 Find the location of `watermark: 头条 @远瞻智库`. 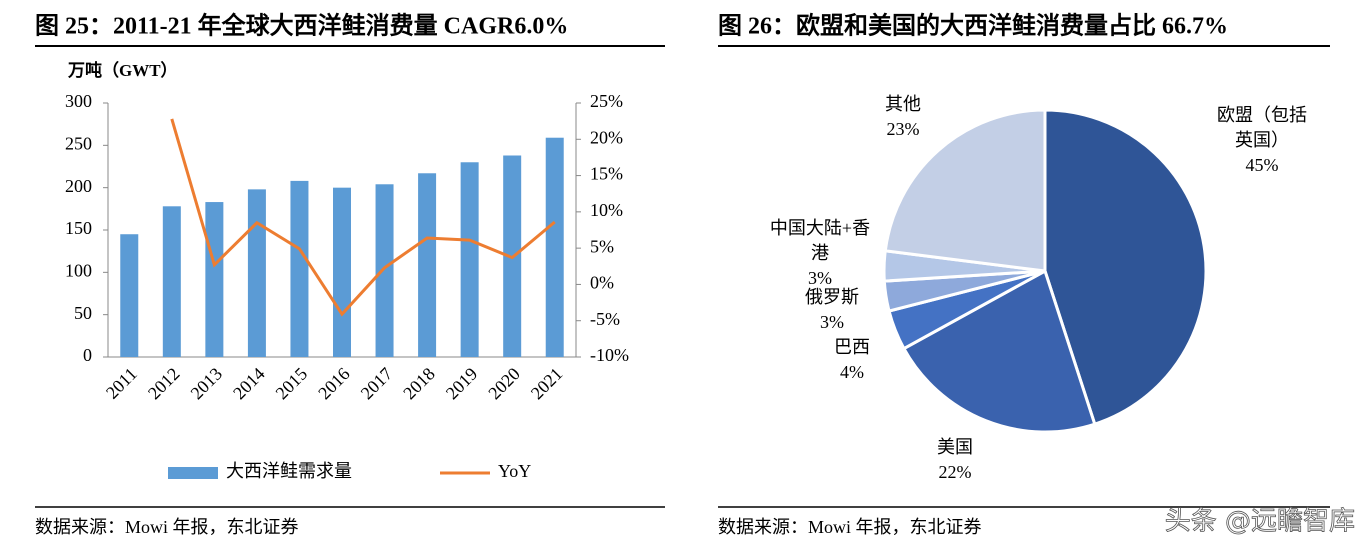

watermark: 头条 @远瞻智库 is located at coordinates (1260, 522).